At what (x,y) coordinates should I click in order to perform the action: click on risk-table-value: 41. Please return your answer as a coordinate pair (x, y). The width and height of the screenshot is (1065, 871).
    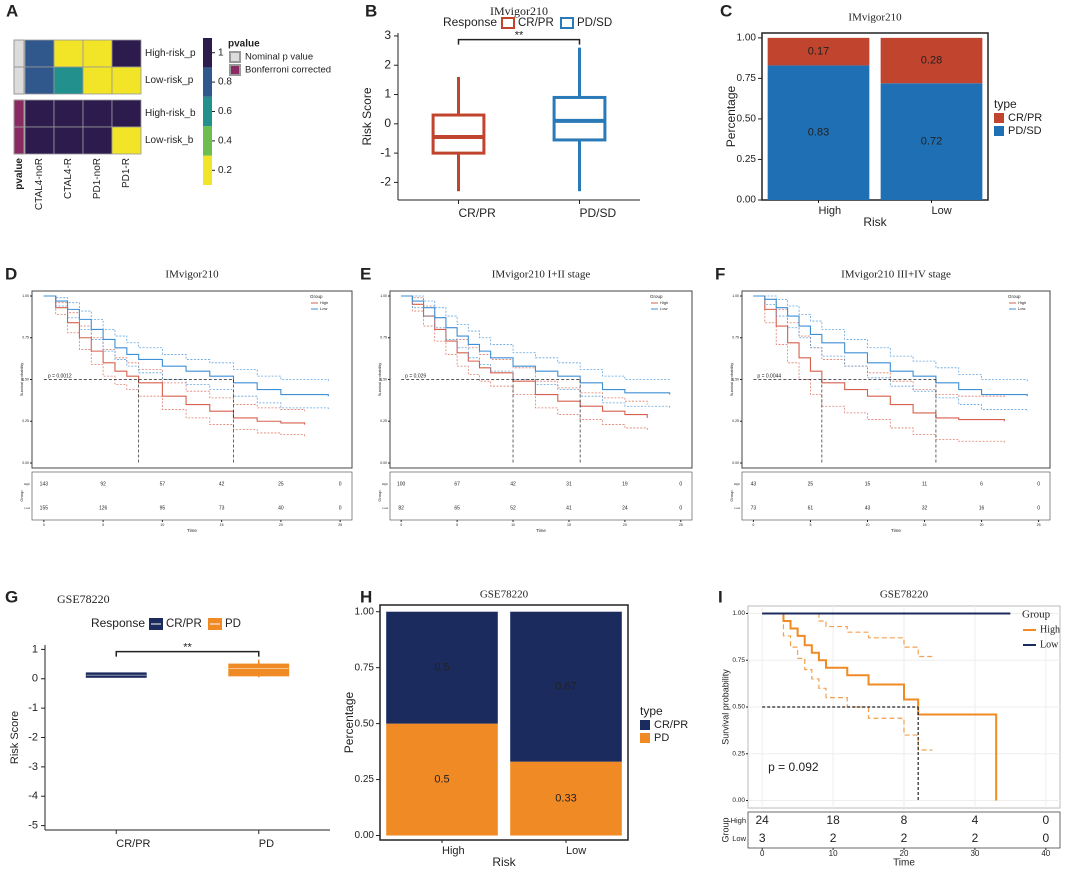
    Looking at the image, I should click on (569, 508).